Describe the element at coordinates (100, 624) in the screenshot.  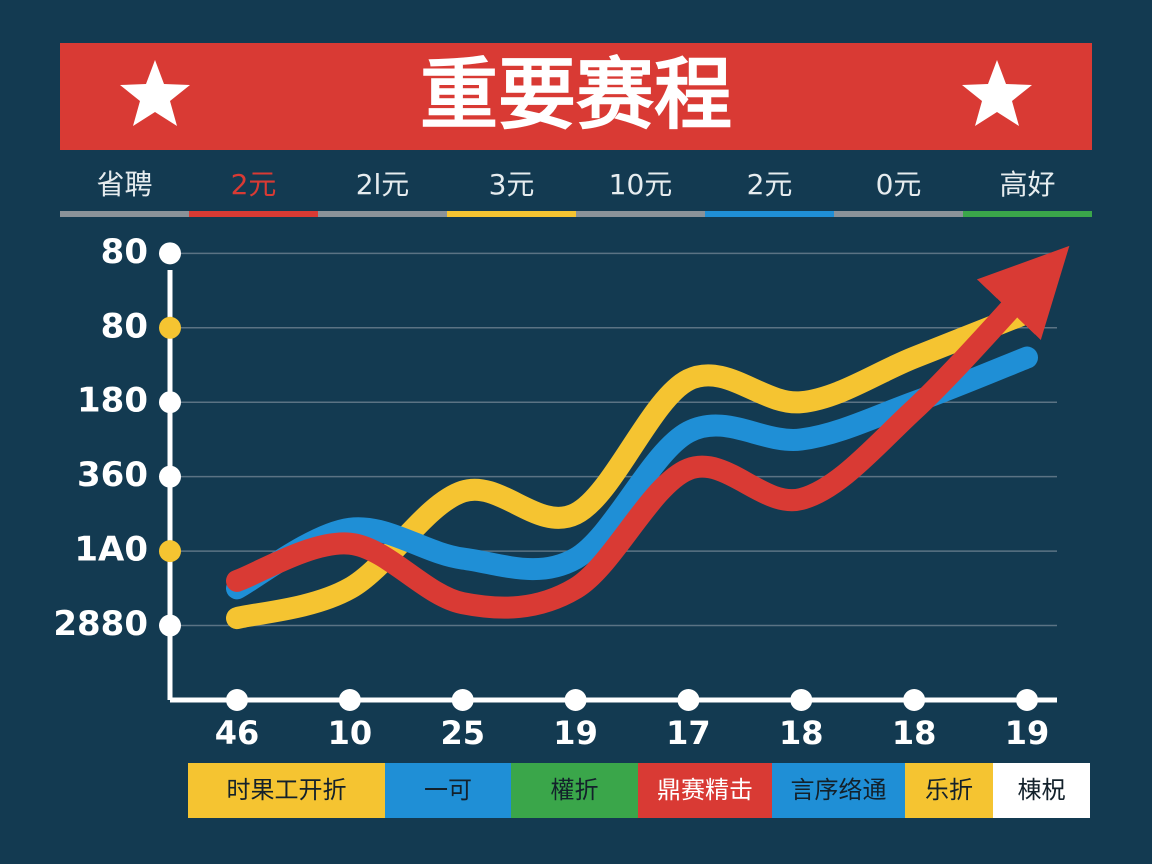
I see `y-tick-label: 2880` at that location.